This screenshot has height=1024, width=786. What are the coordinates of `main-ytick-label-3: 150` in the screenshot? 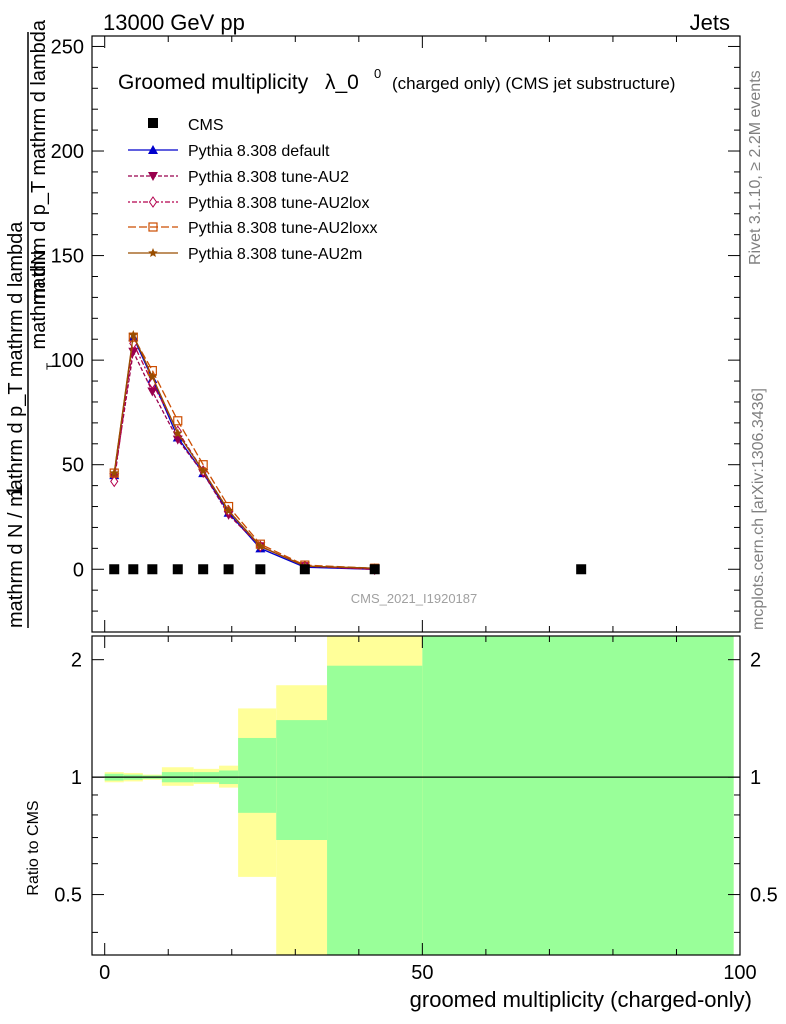 It's located at (67, 257).